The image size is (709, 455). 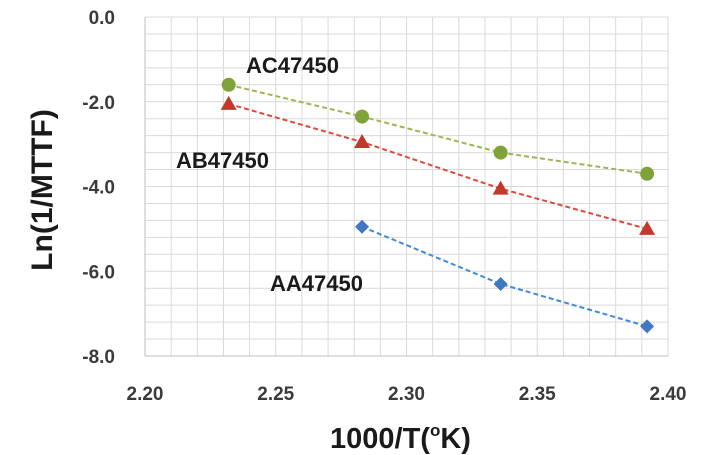 I want to click on y-tick-label: 0.0, so click(x=102, y=18).